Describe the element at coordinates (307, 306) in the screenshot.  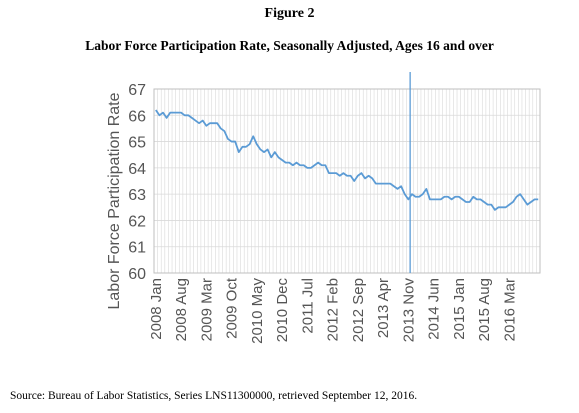
I see `x-tick-label: 2011 Jul` at that location.